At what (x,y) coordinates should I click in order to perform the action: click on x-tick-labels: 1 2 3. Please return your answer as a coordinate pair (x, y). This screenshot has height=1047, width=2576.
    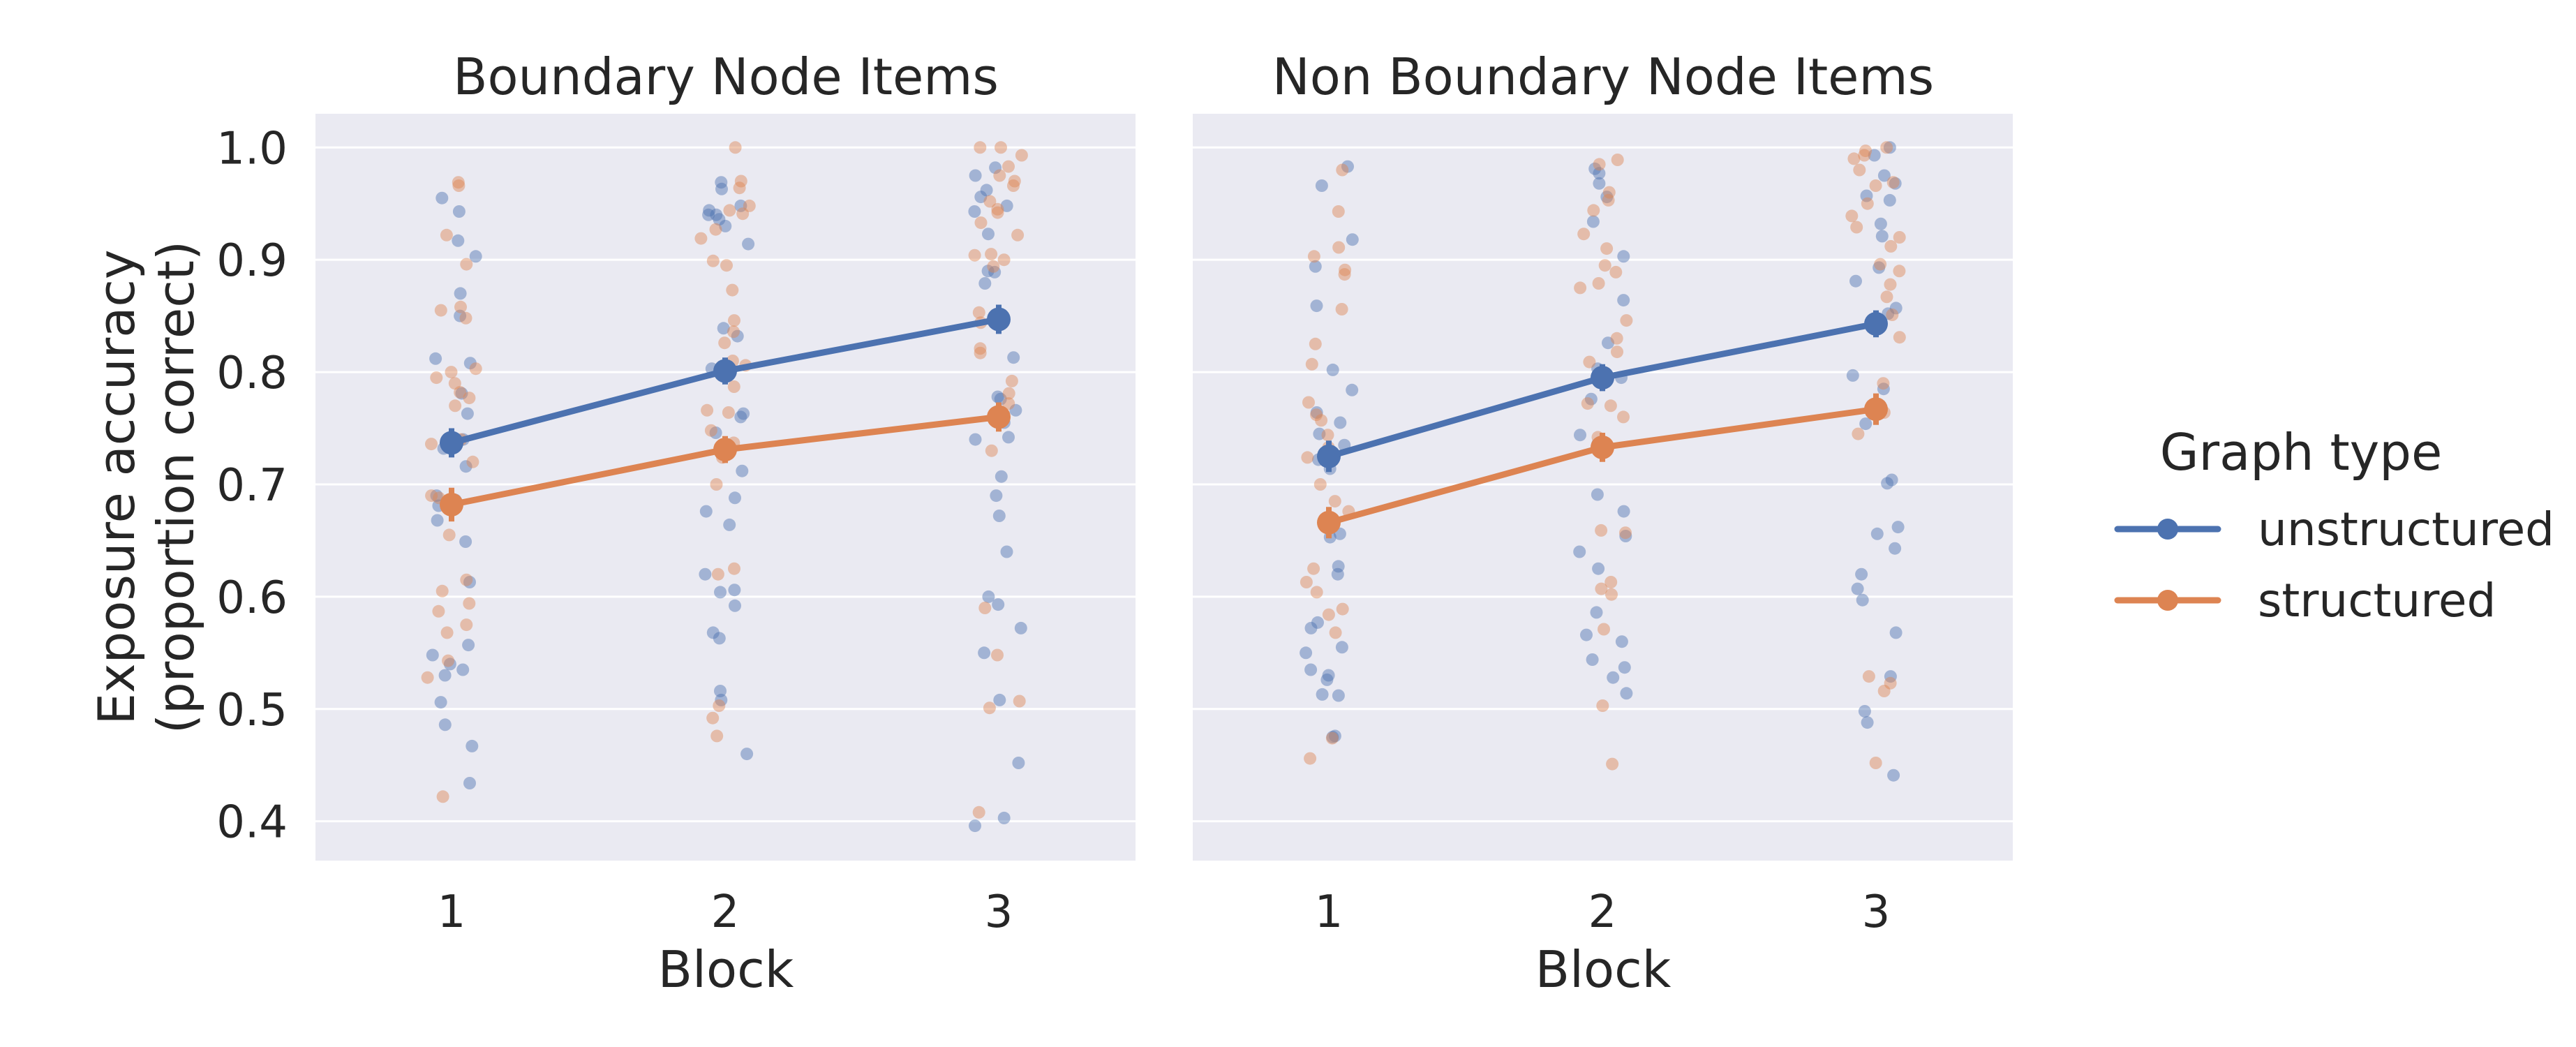
    Looking at the image, I should click on (1603, 912).